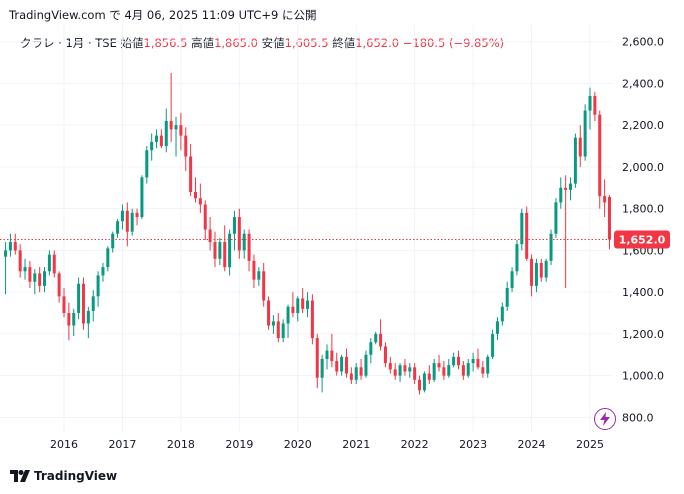 This screenshot has width=684, height=494. What do you see at coordinates (638, 417) in the screenshot?
I see `y-tick-label: 800.0` at bounding box center [638, 417].